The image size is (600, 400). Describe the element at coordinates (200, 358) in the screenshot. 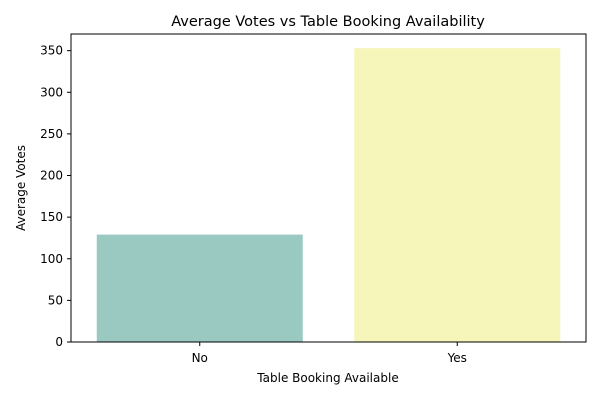

I see `x-tick-label: No` at that location.